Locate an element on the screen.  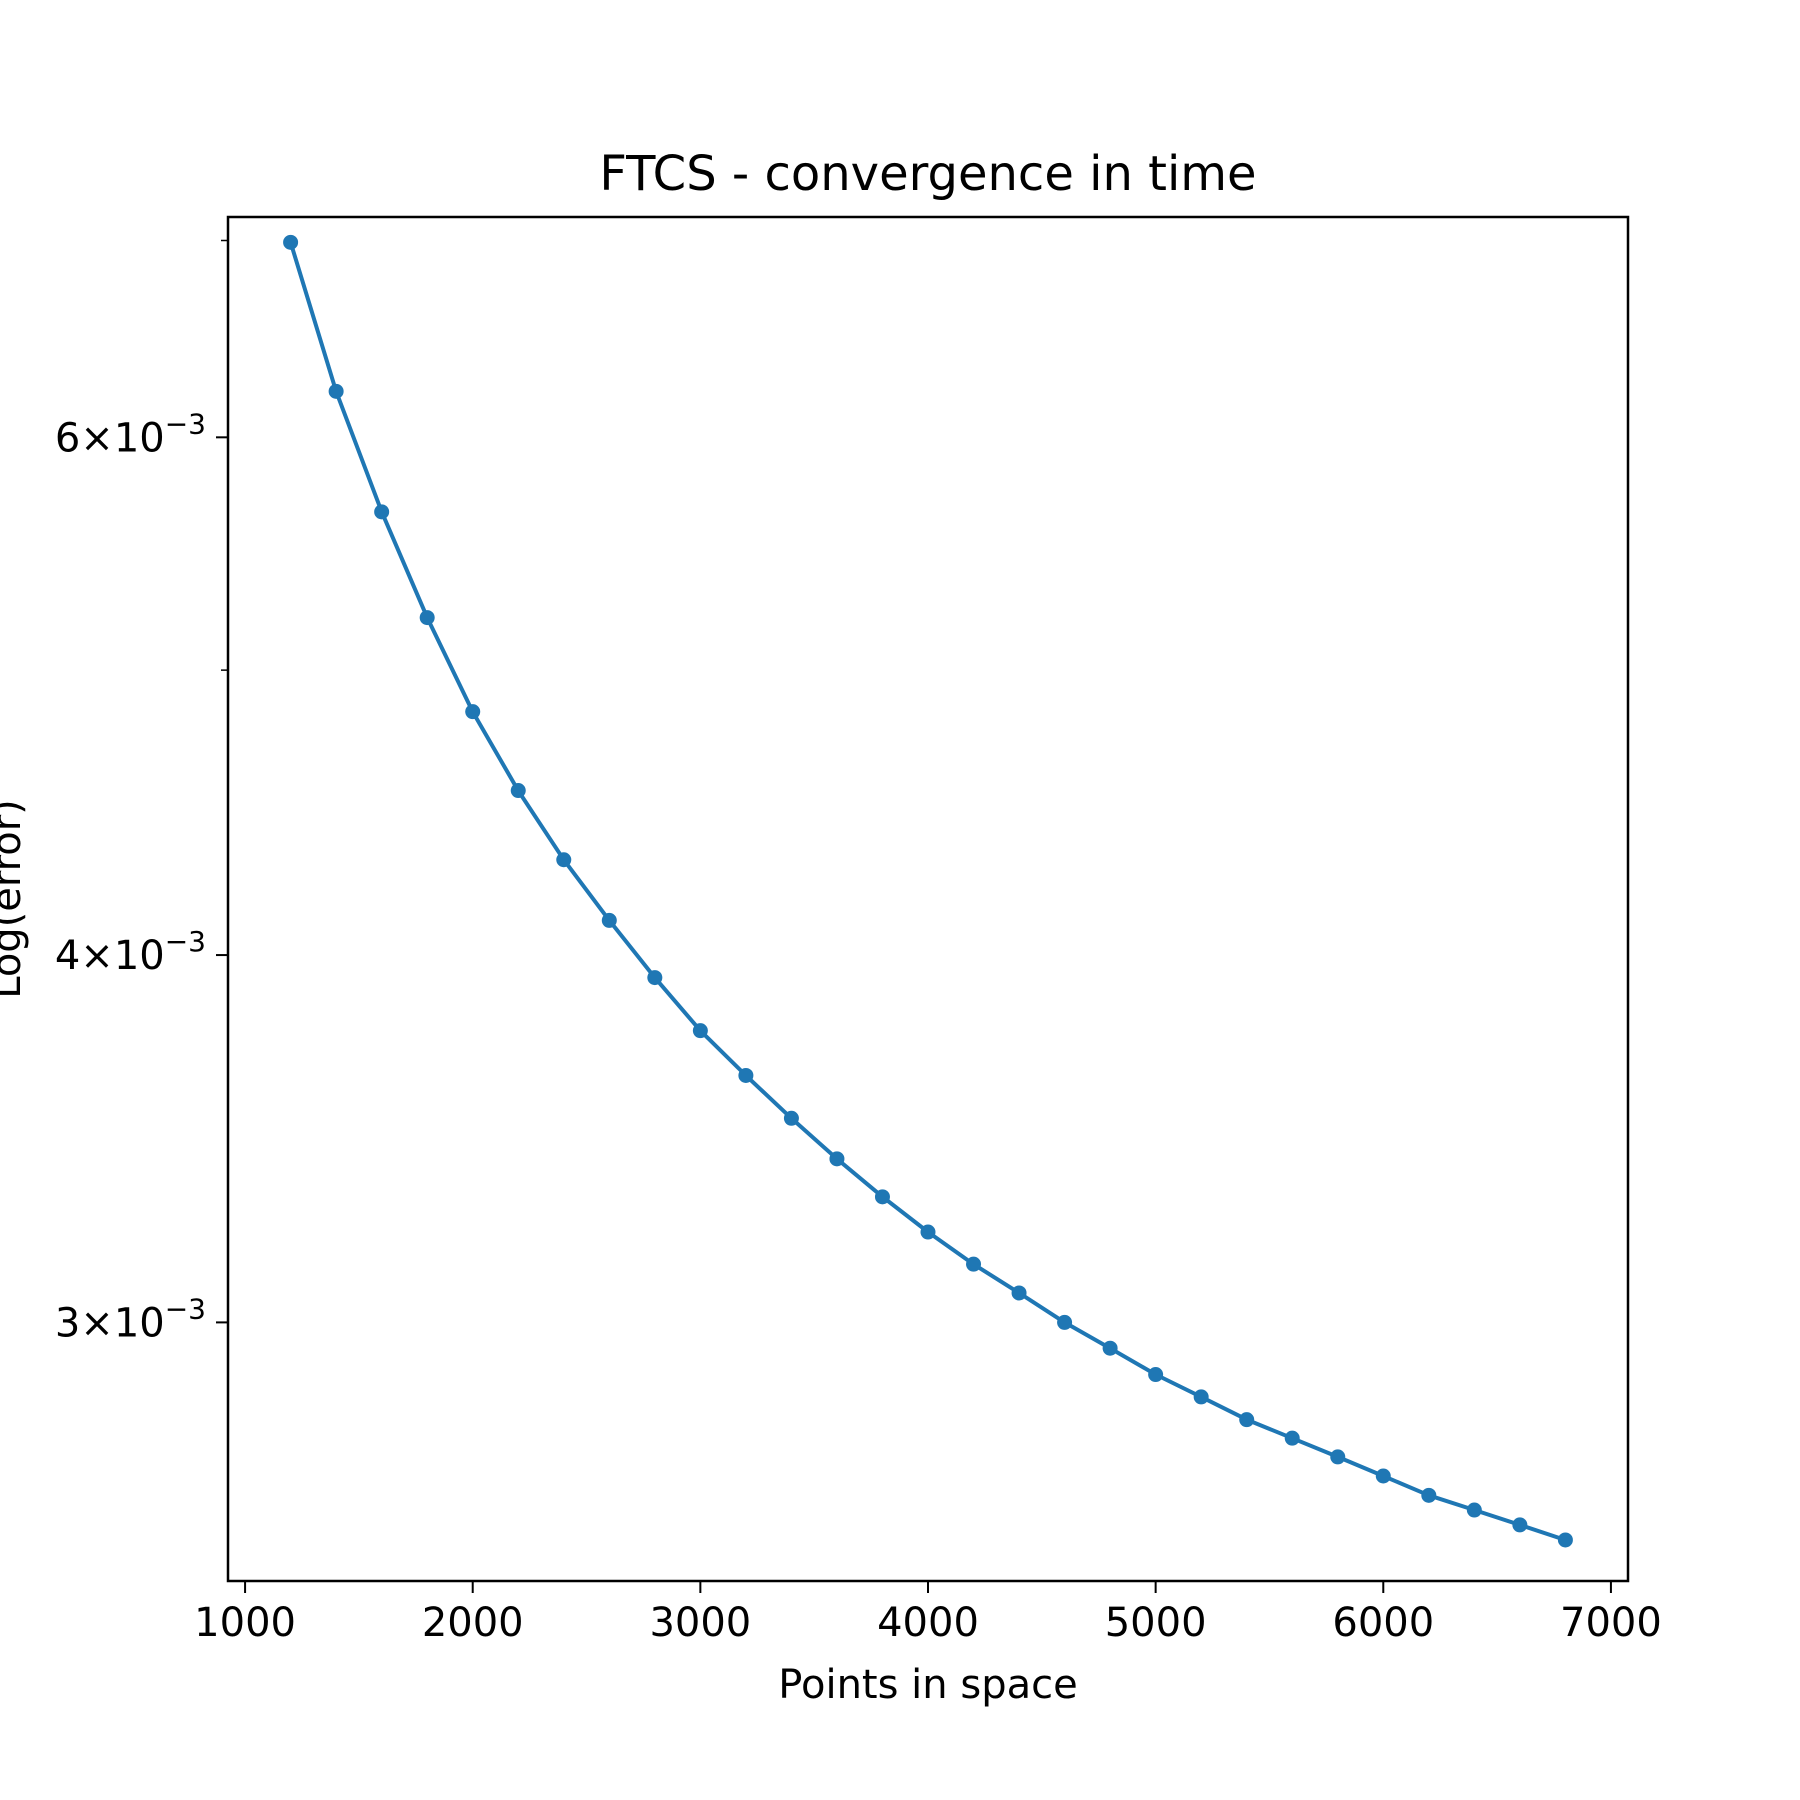
y-axis-label: Log(error) is located at coordinates (15, 899).